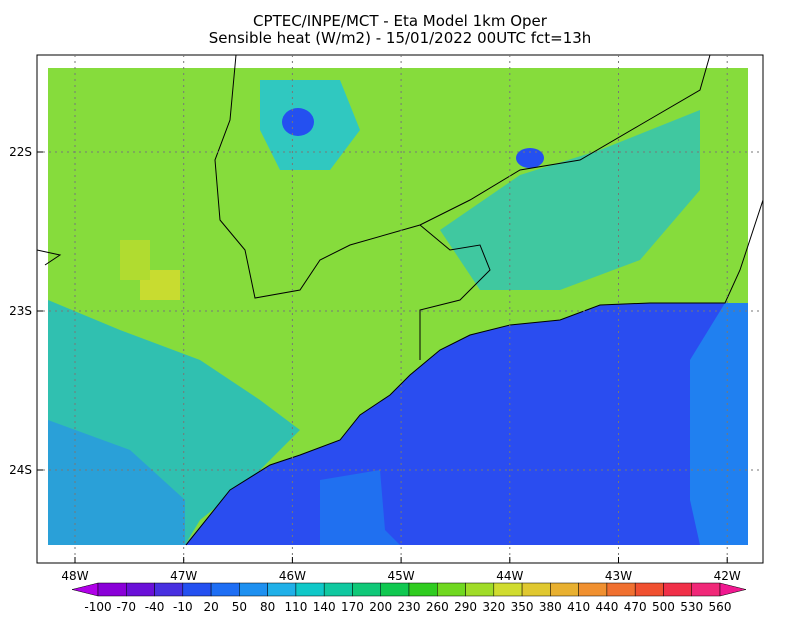 This screenshot has width=800, height=618. Describe the element at coordinates (635, 607) in the screenshot. I see `colorbar-label: 470` at that location.